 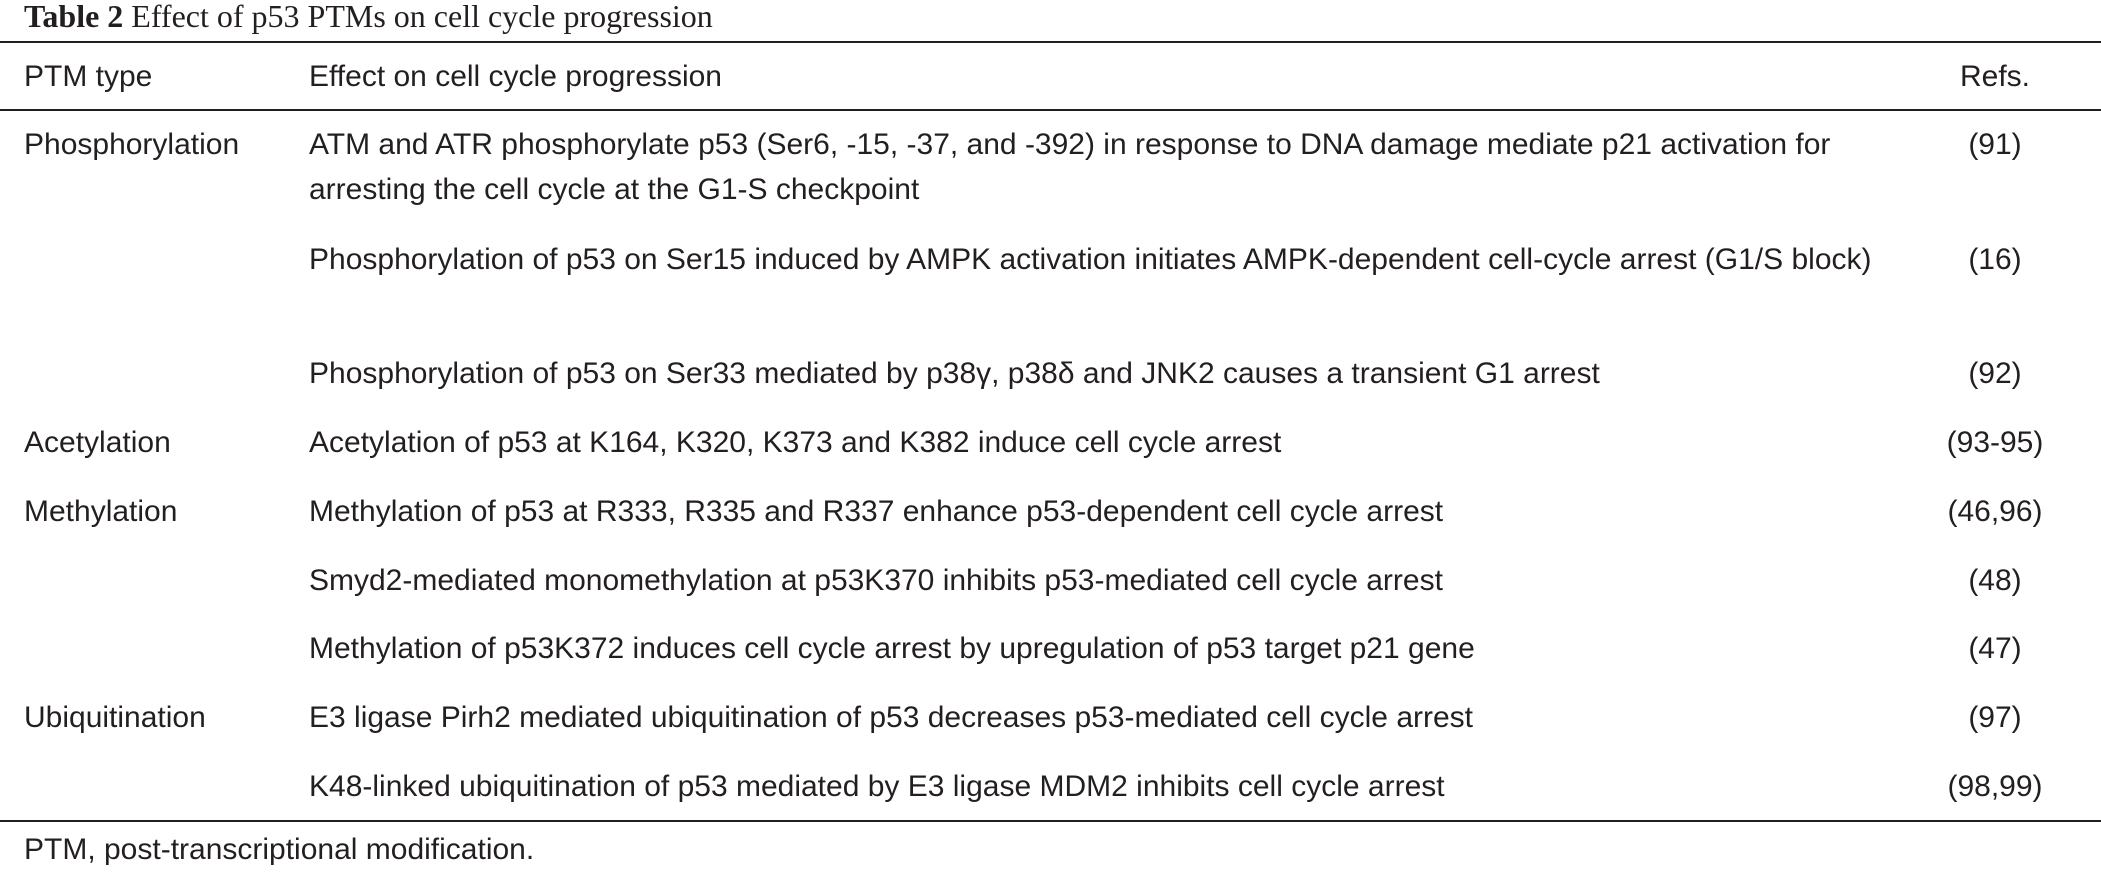 What do you see at coordinates (1995, 373) in the screenshot?
I see `row-refs: (92)` at bounding box center [1995, 373].